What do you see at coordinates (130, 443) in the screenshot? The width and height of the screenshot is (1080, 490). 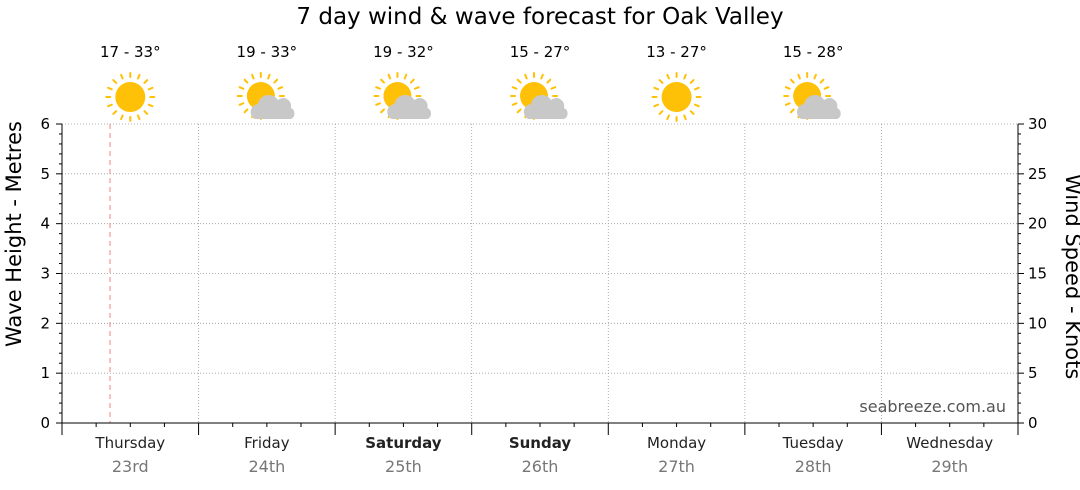 I see `day-name-label: Thursday` at bounding box center [130, 443].